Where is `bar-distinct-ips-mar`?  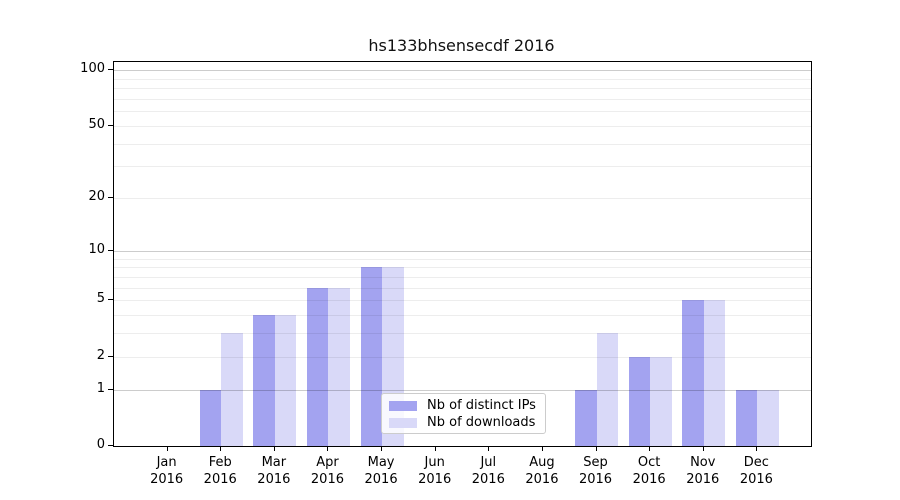
bar-distinct-ips-mar is located at coordinates (264, 380).